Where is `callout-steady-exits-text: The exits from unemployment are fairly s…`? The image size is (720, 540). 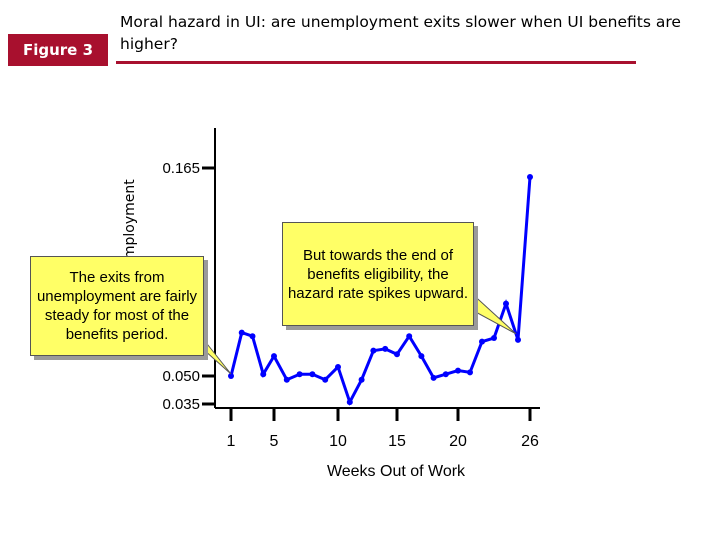
callout-steady-exits-text: The exits from unemployment are fairly s… is located at coordinates (117, 306).